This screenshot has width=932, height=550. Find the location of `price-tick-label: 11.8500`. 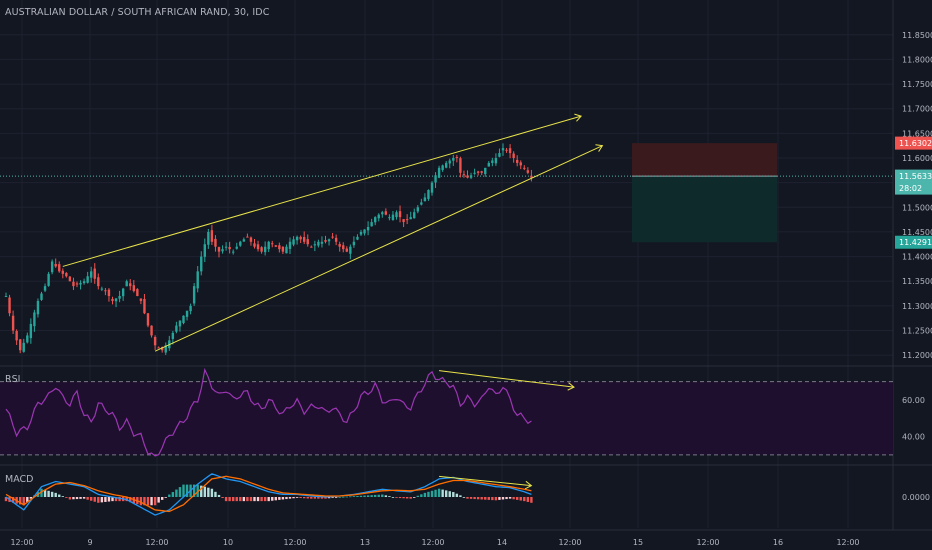

price-tick-label: 11.8500 is located at coordinates (917, 35).